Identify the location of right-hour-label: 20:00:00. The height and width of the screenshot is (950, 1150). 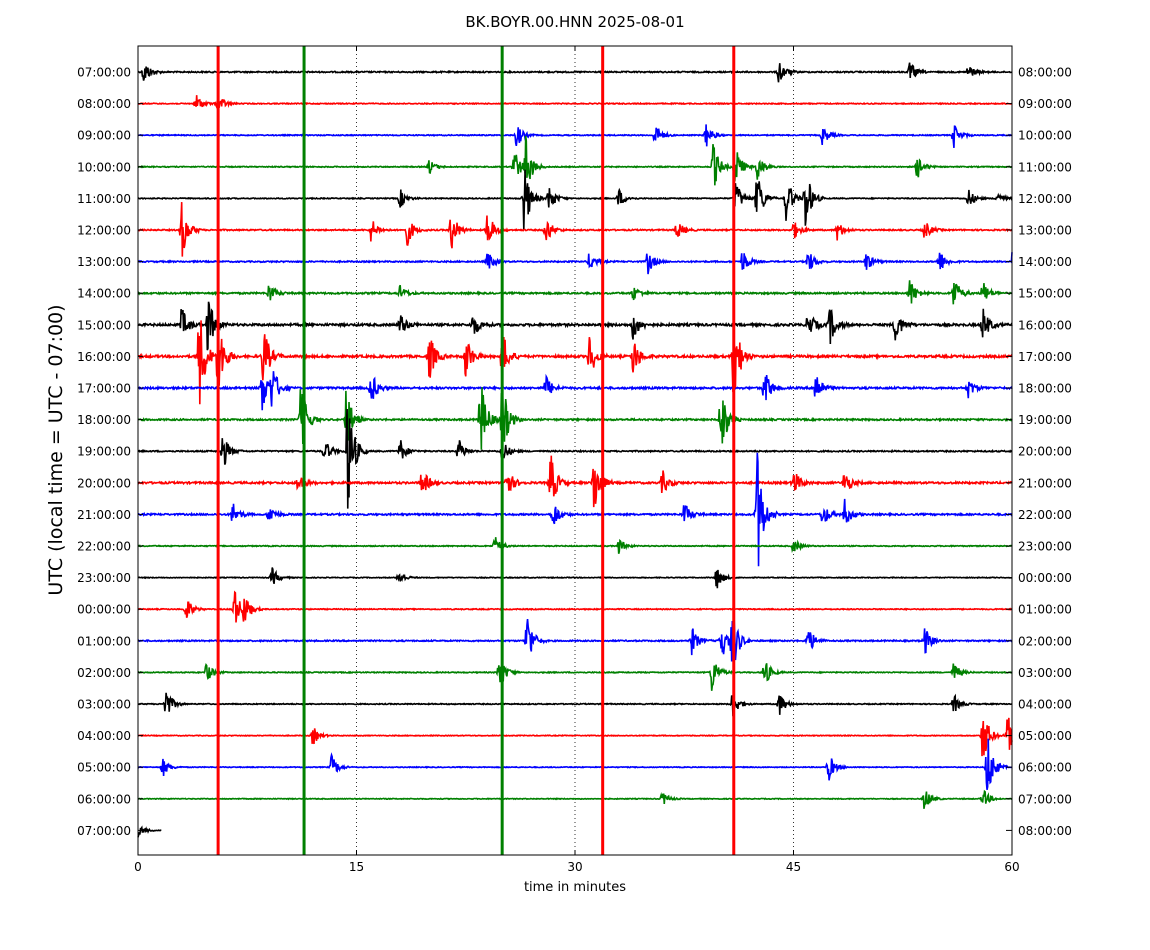
(1045, 452).